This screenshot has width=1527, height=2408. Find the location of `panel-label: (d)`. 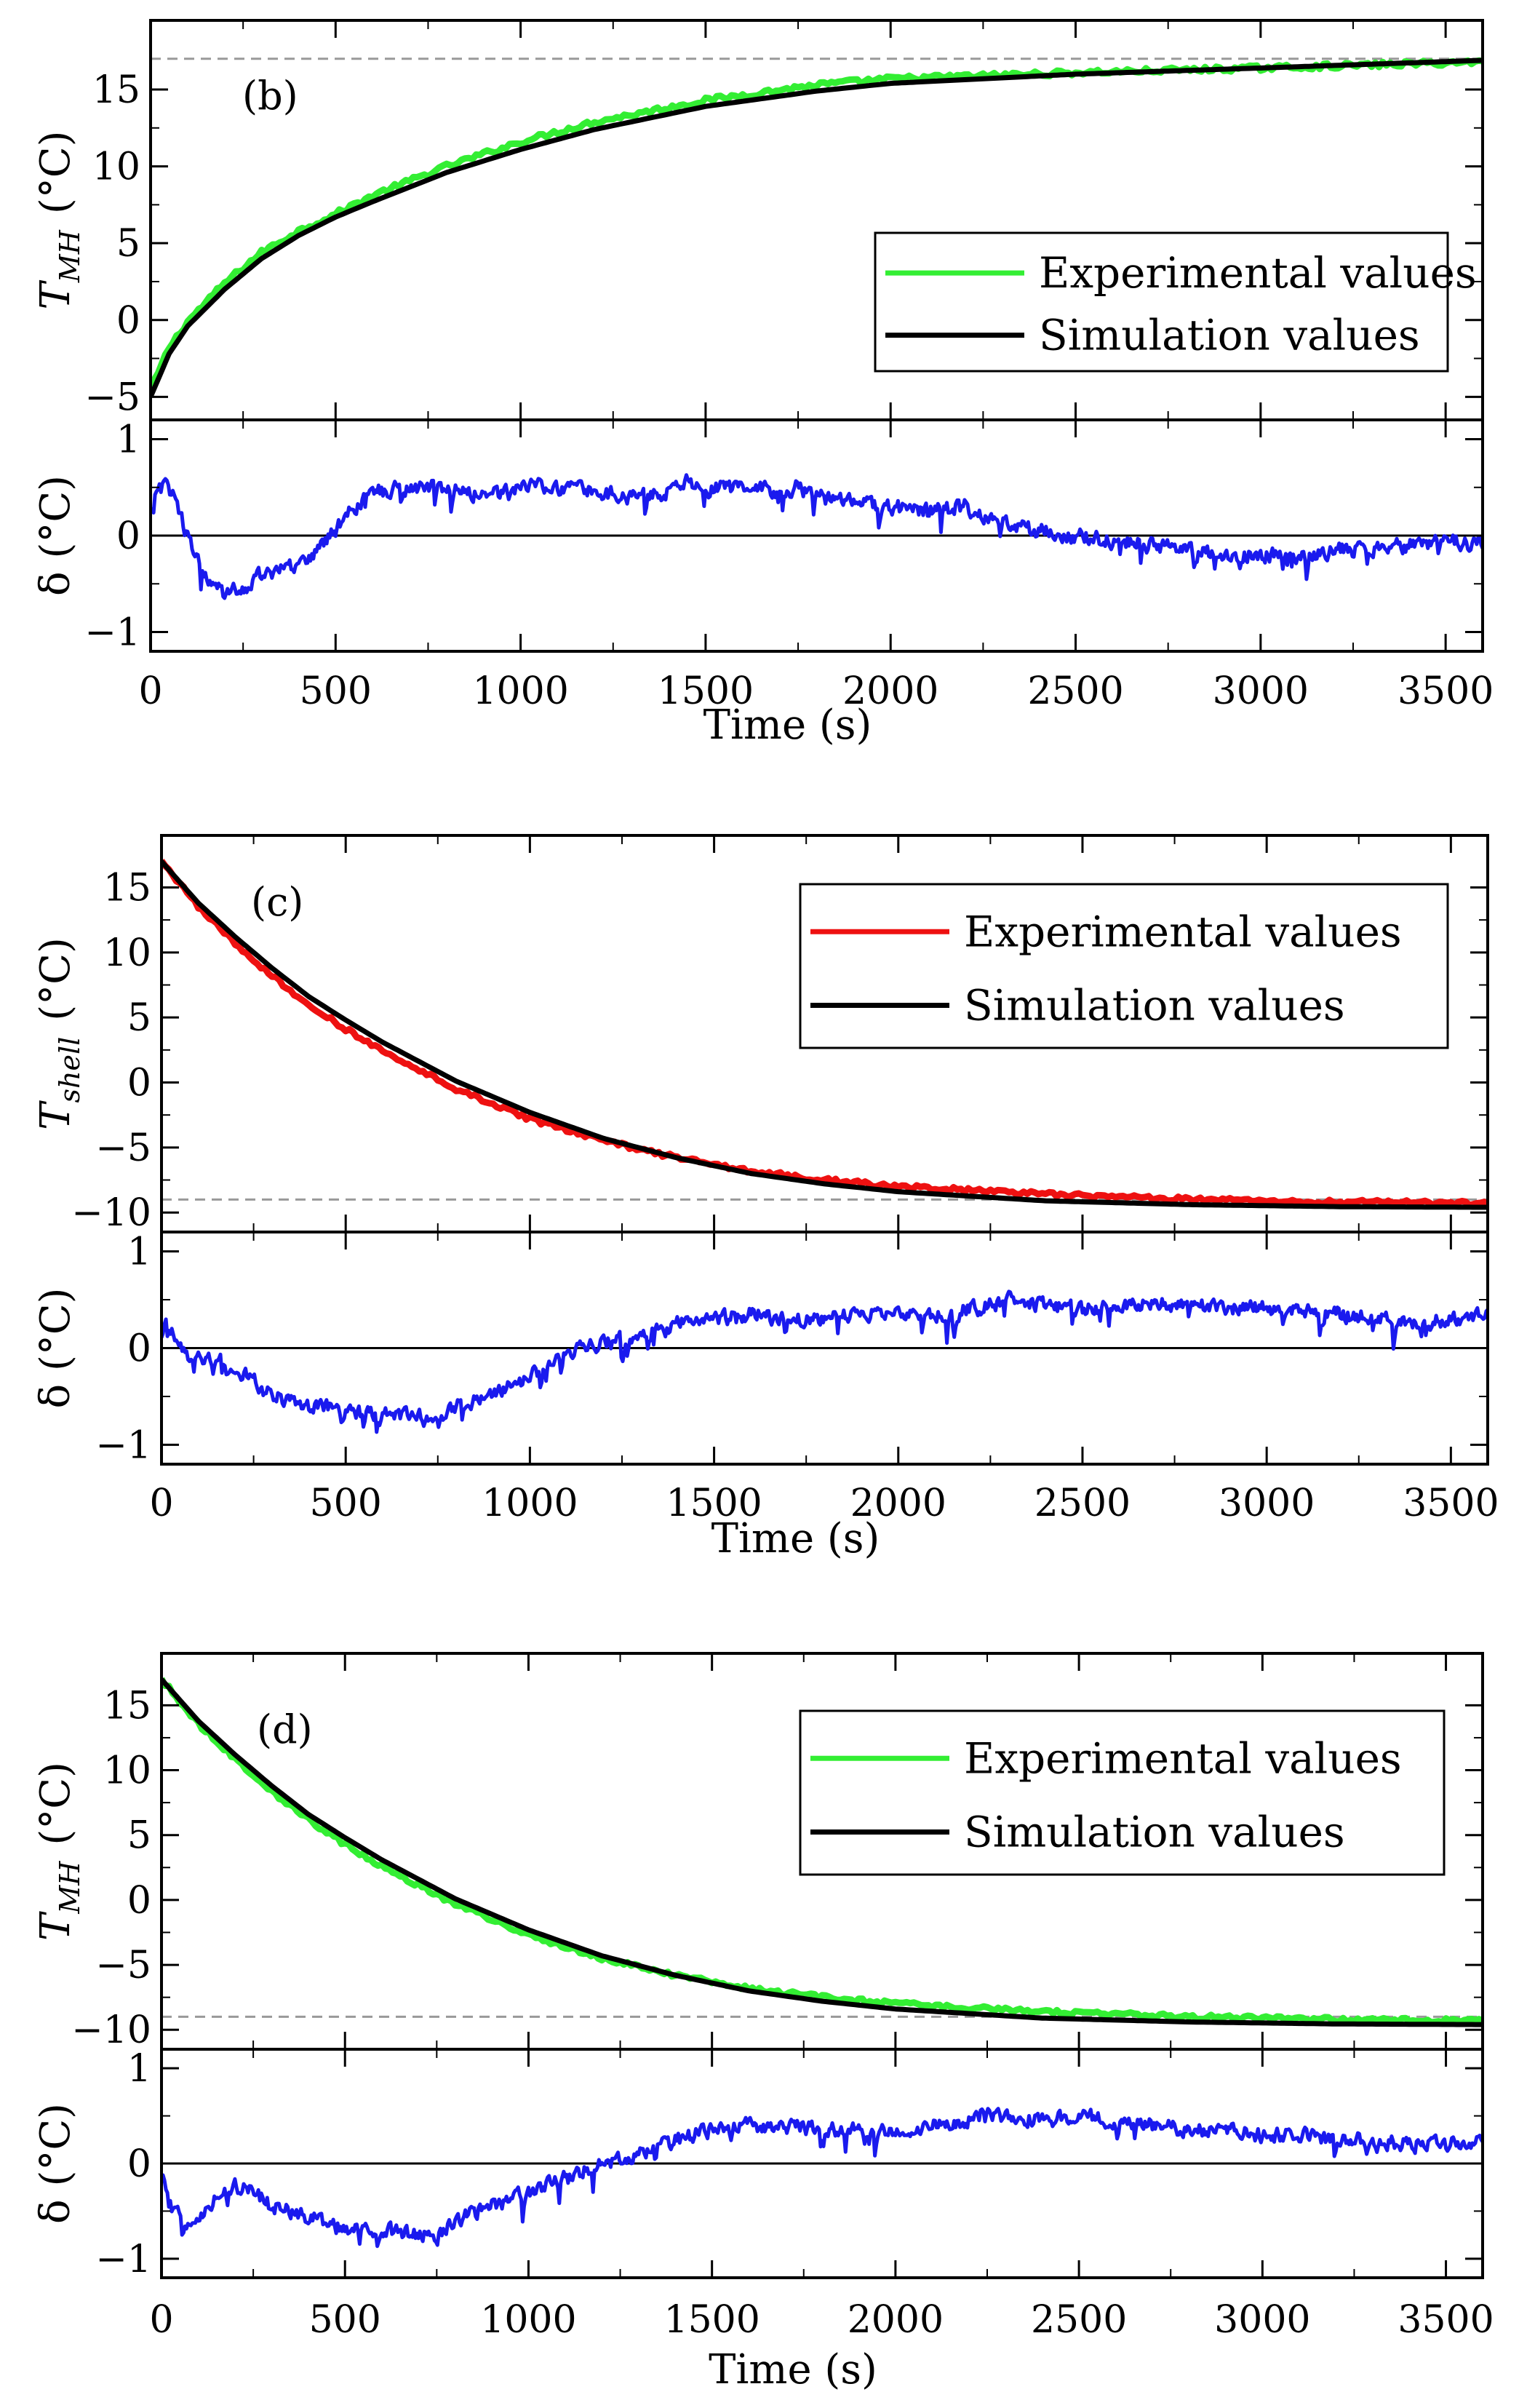

panel-label: (d) is located at coordinates (285, 1729).